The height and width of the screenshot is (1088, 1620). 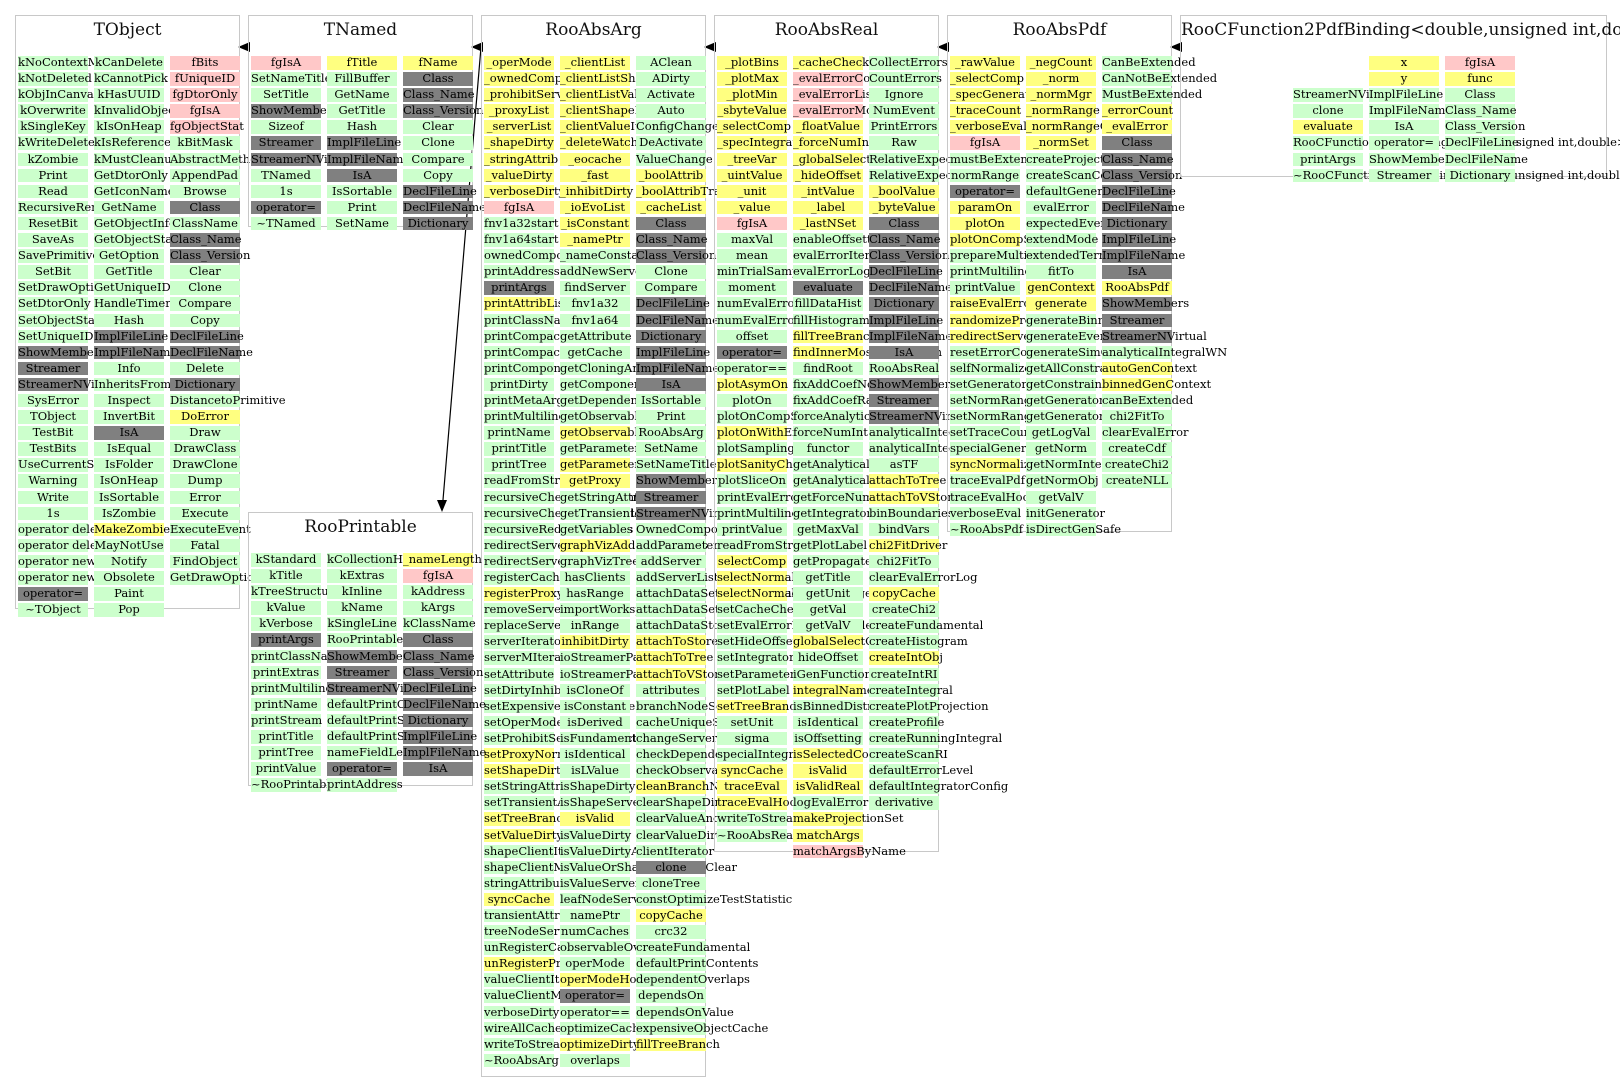 I want to click on member-item: fgObjectStat, so click(x=207, y=126).